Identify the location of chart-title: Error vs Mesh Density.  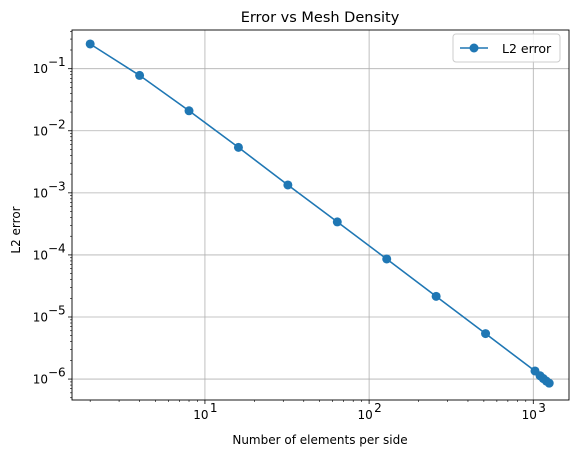
(320, 18).